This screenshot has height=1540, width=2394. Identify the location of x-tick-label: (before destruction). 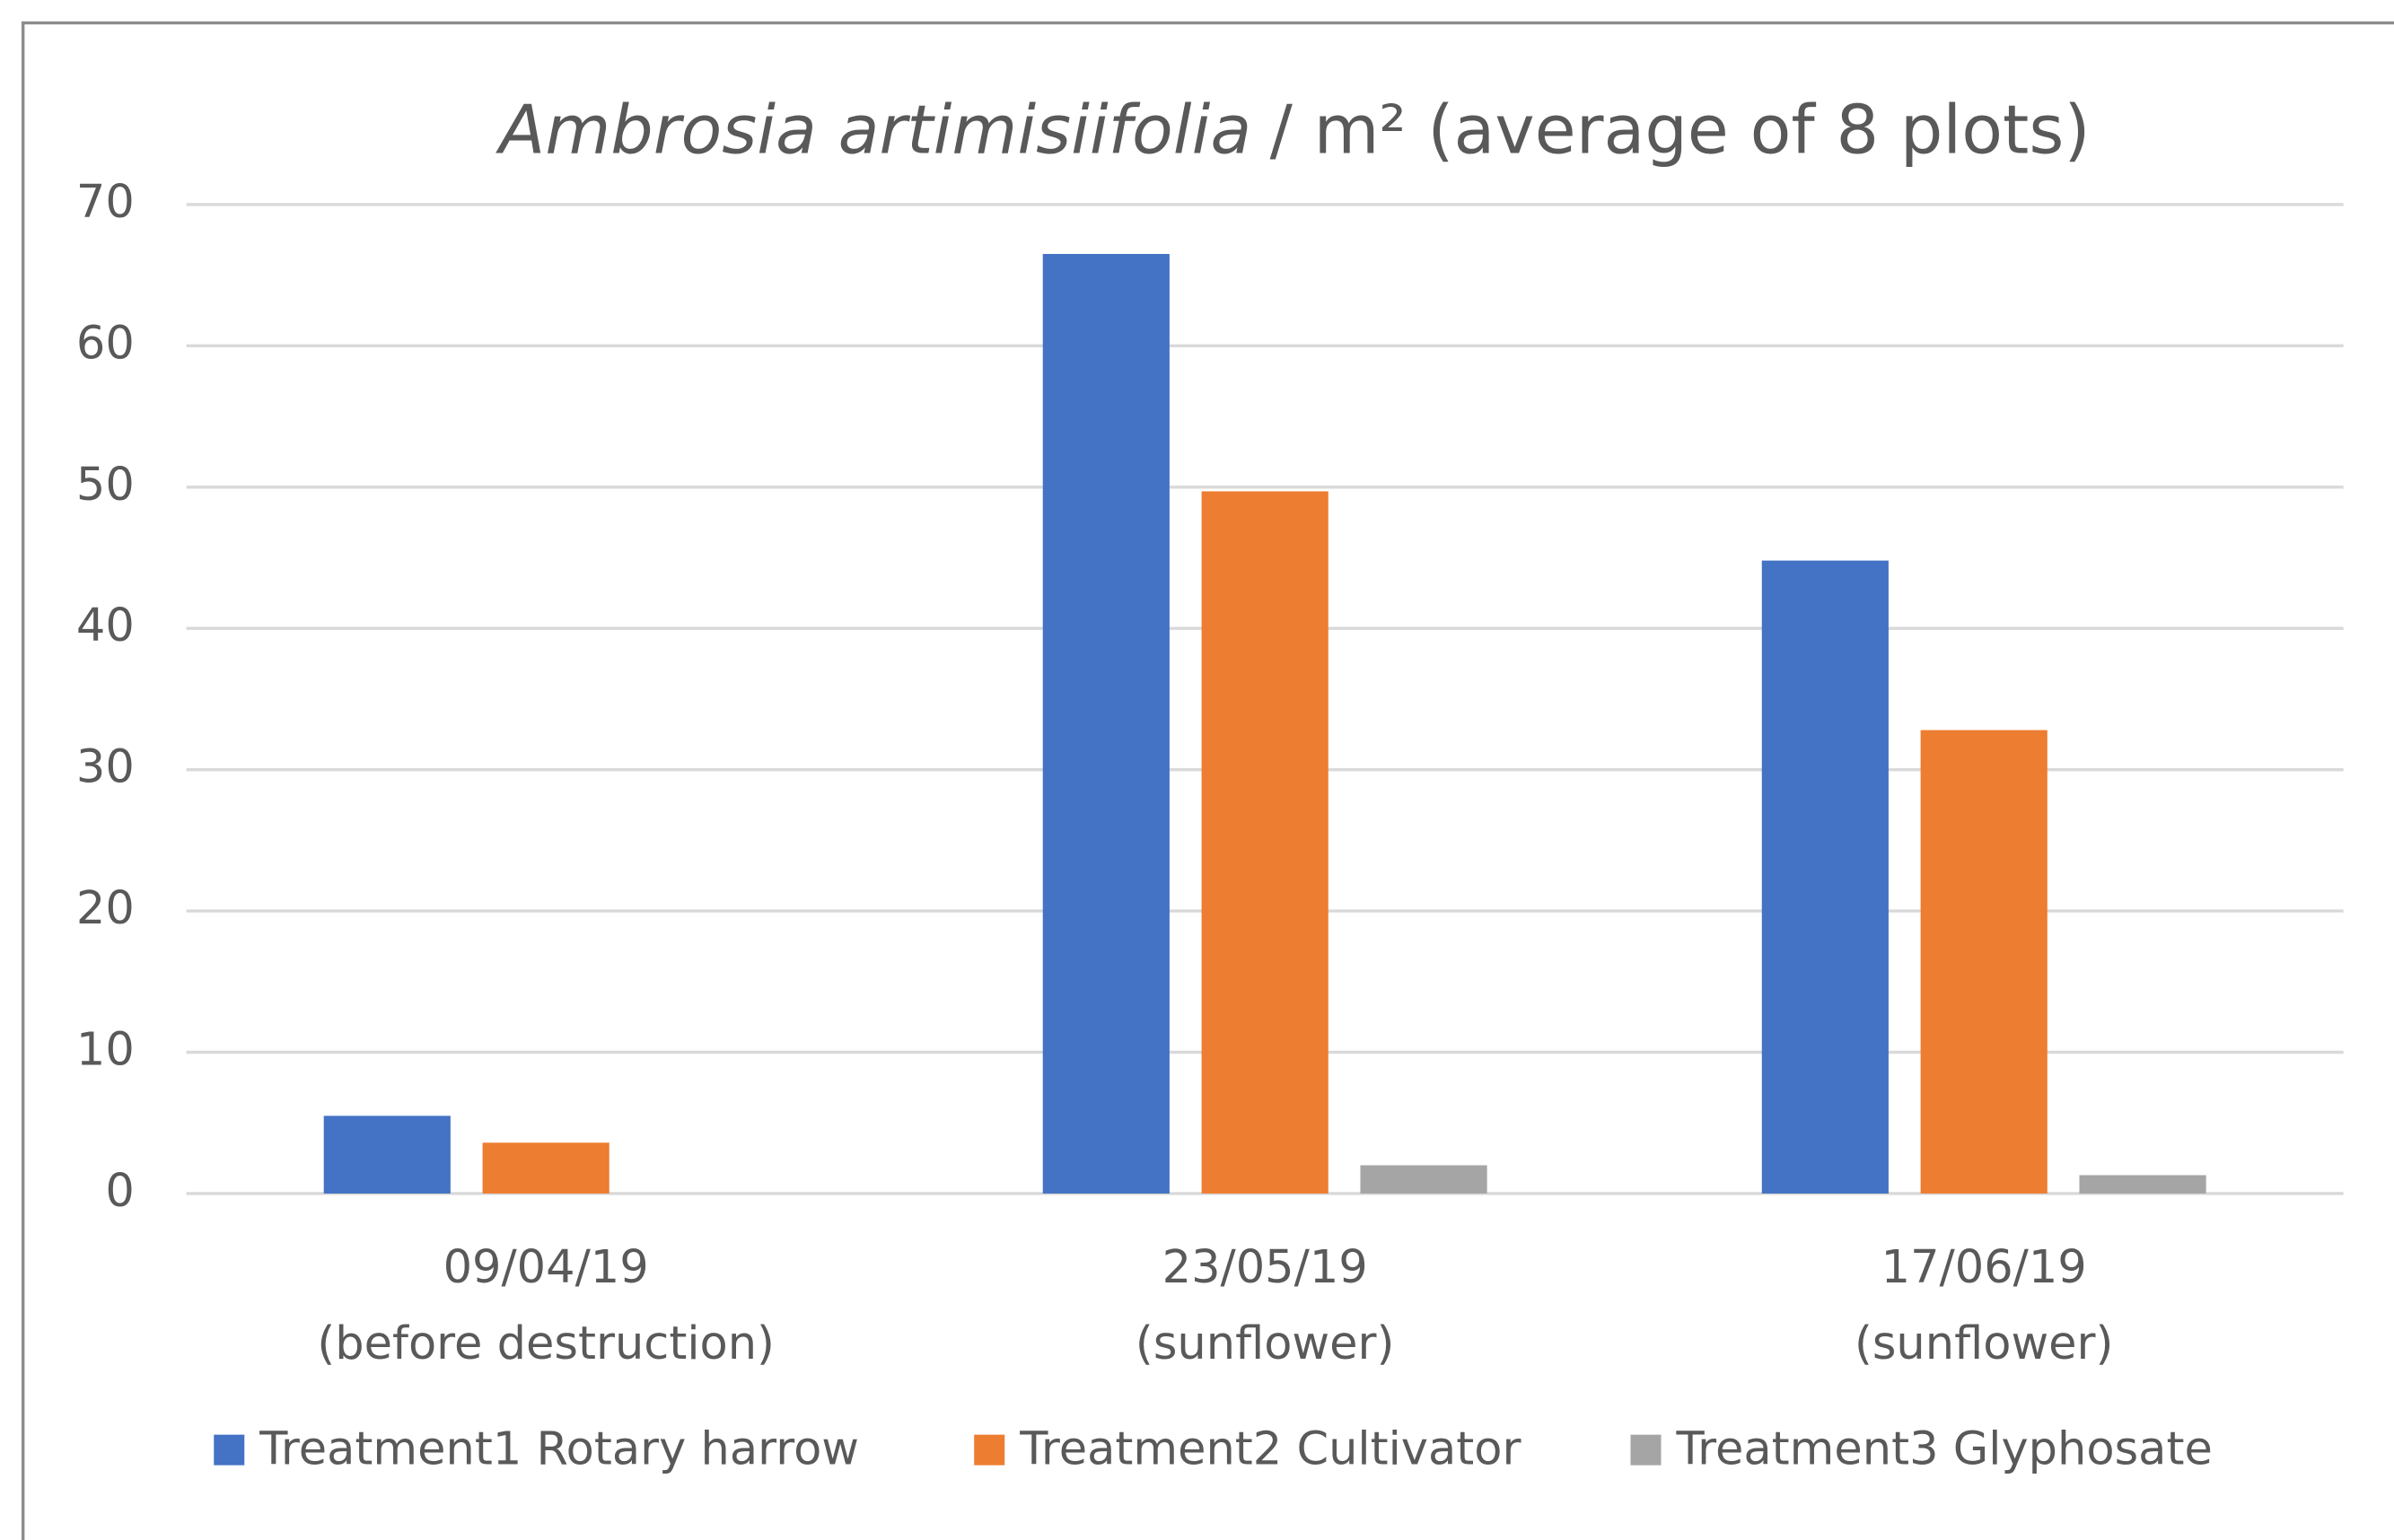
(546, 1343).